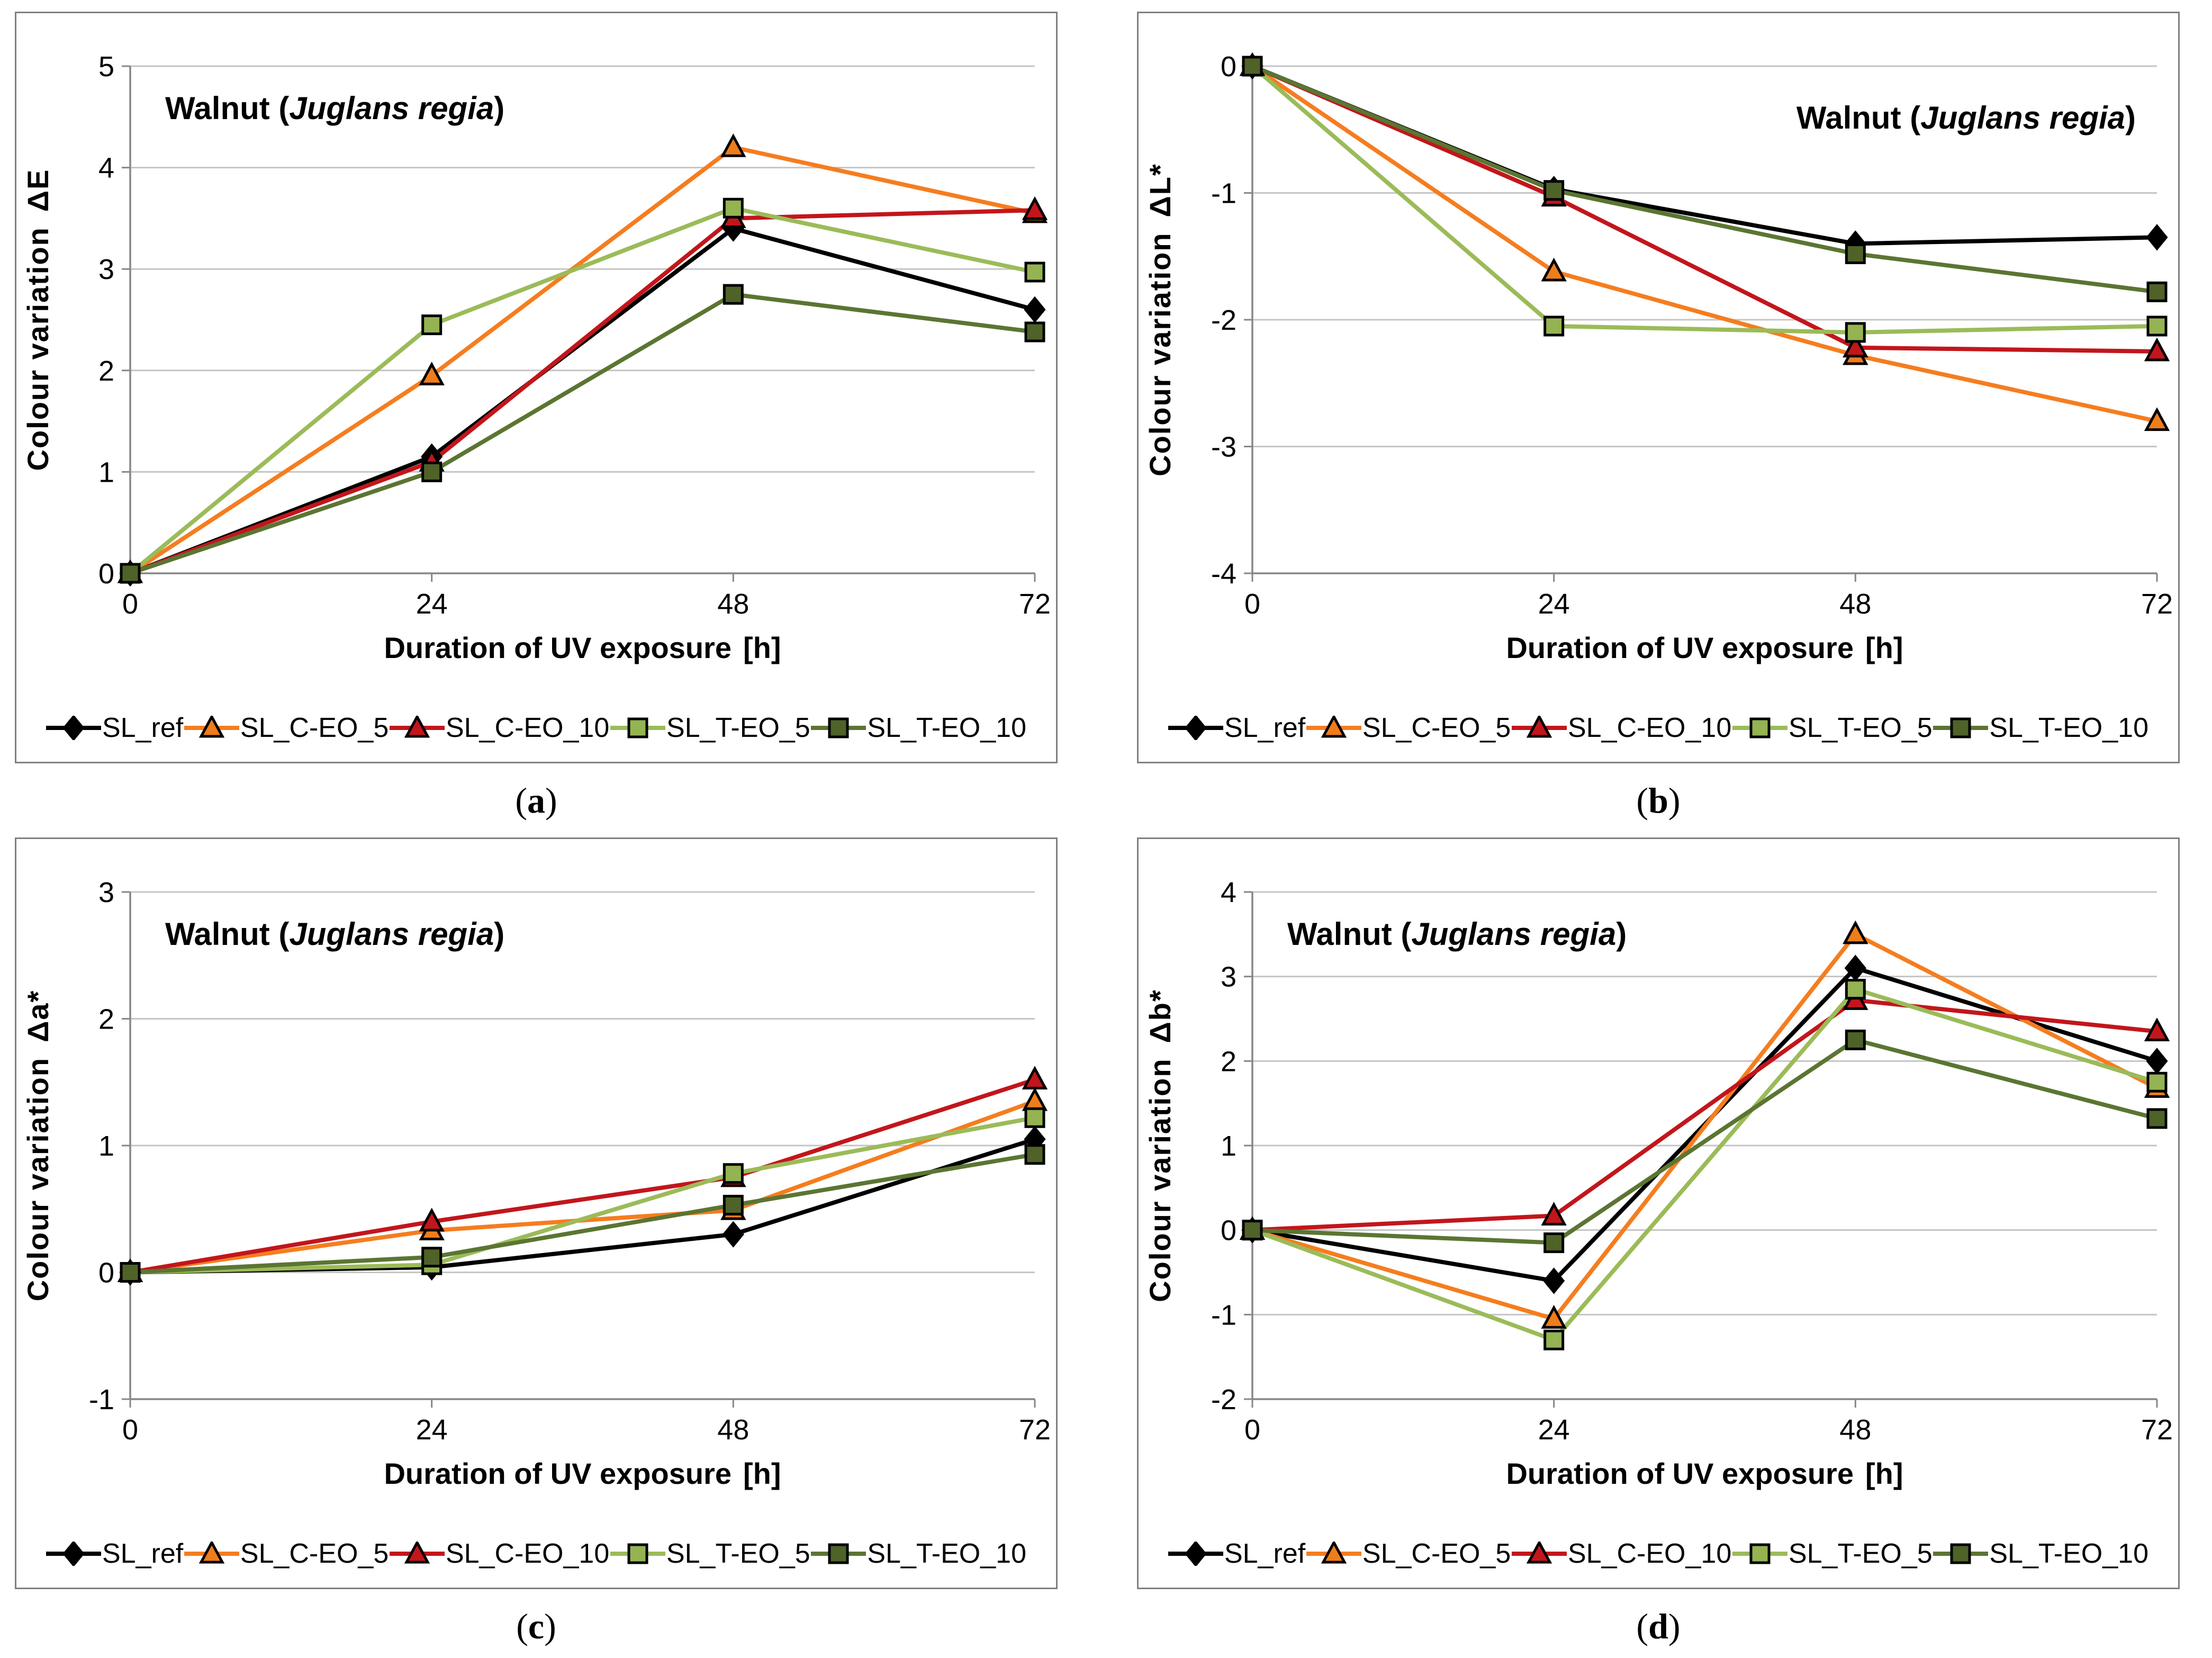  Describe the element at coordinates (1224, 574) in the screenshot. I see `y-tick-label: -4` at that location.